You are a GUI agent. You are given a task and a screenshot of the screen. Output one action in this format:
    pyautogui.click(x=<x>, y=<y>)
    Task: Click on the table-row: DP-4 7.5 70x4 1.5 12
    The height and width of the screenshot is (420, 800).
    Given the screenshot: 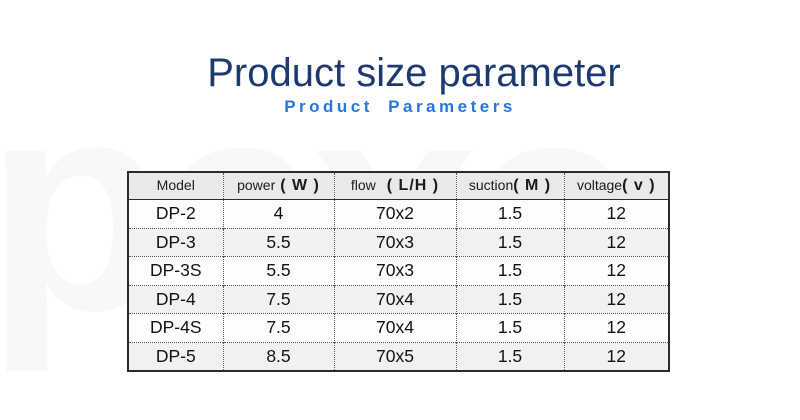 What is the action you would take?
    pyautogui.click(x=398, y=299)
    